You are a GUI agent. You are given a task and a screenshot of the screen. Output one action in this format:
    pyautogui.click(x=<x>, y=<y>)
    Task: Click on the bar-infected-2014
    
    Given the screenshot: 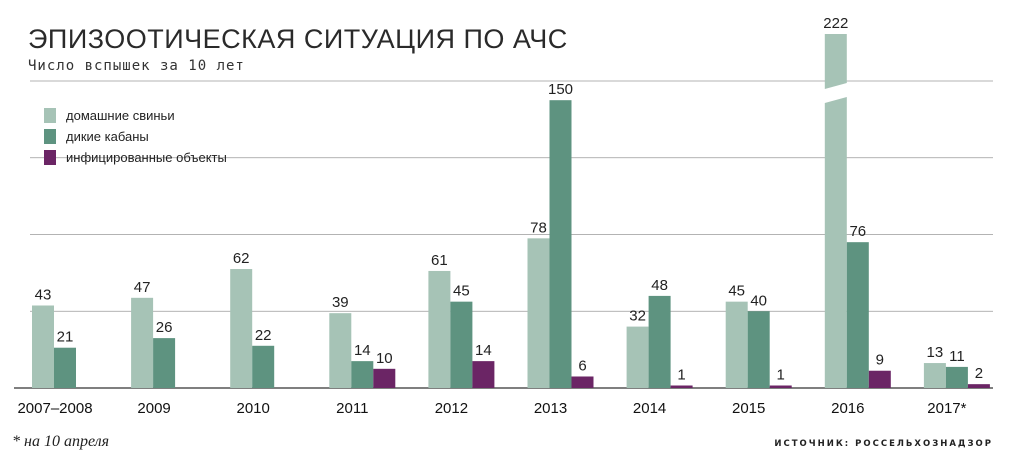 What is the action you would take?
    pyautogui.click(x=681, y=386)
    